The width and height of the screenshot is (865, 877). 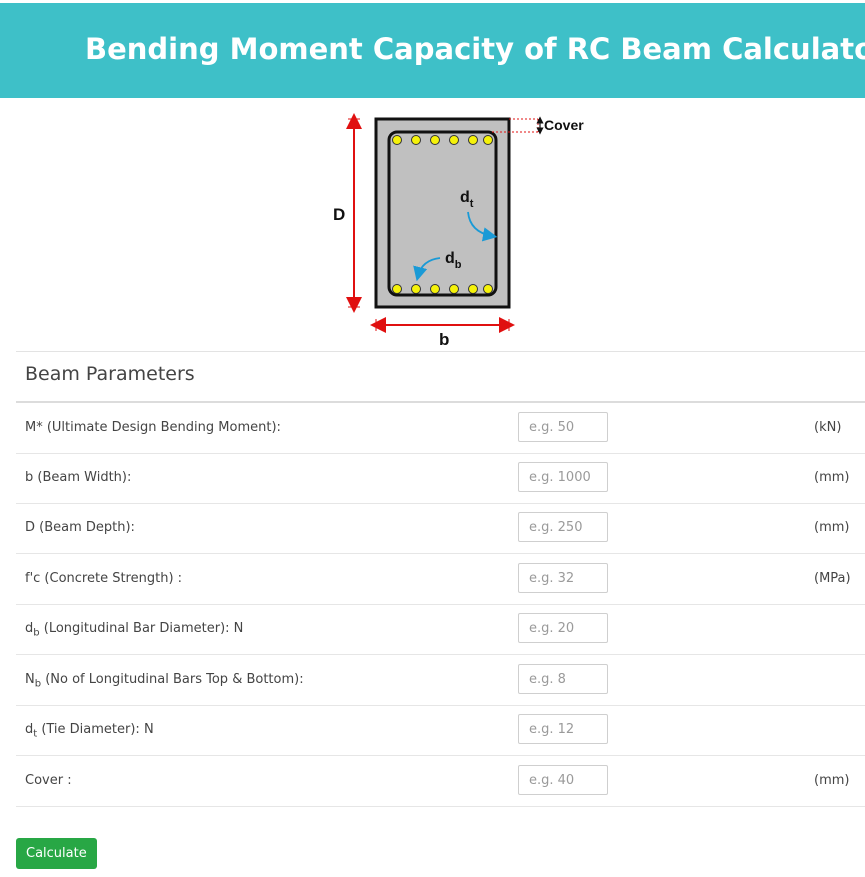 I want to click on tie-stirrup, so click(x=442, y=213).